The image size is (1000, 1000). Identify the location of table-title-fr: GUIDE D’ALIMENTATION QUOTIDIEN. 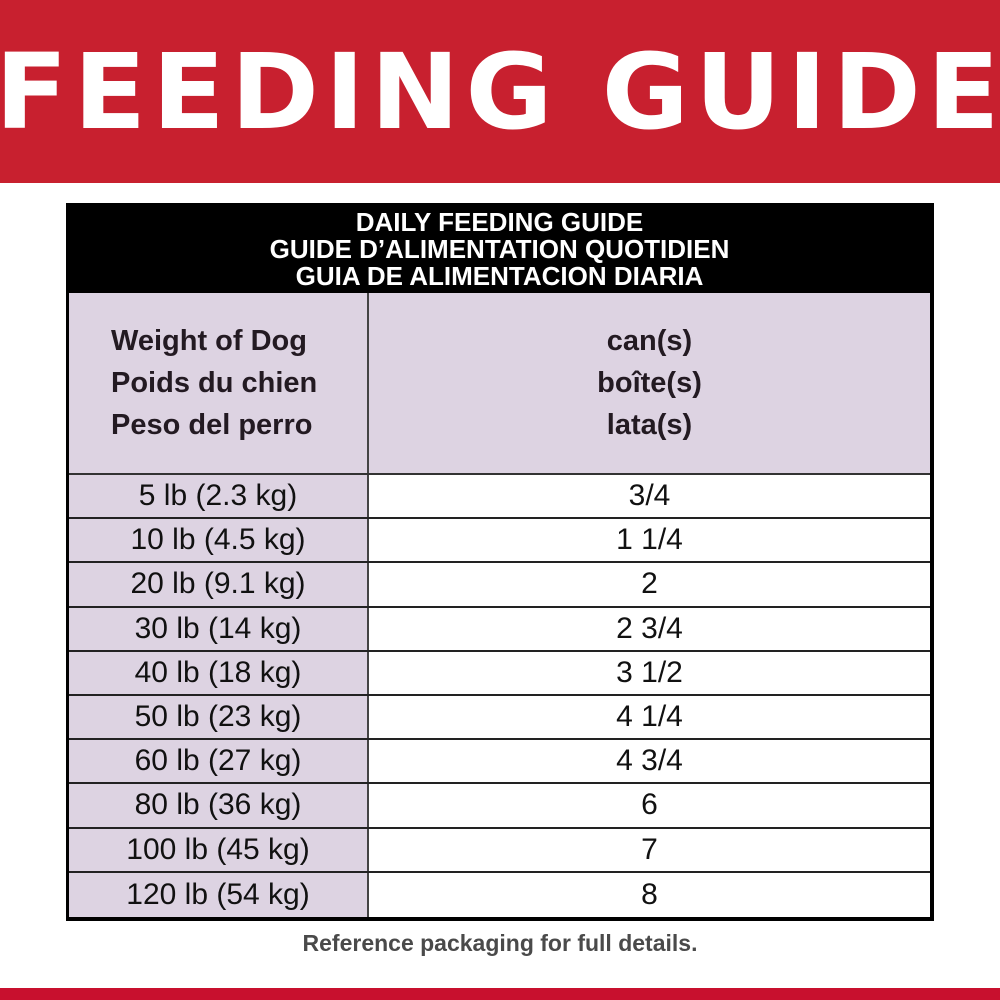
(499, 249).